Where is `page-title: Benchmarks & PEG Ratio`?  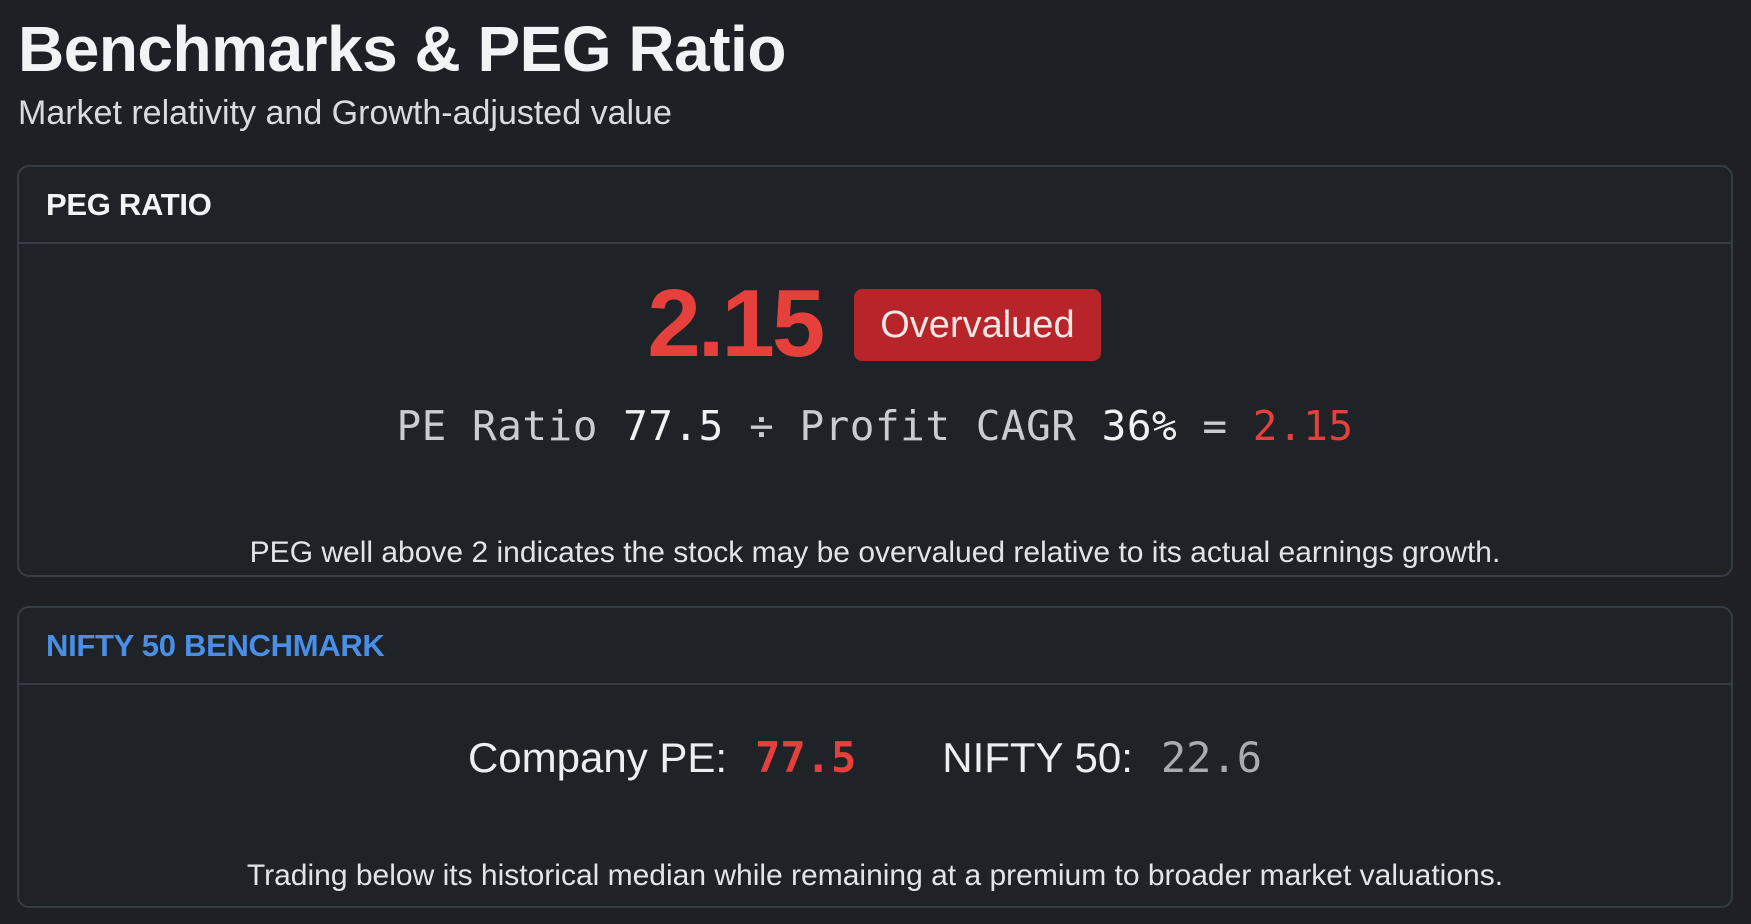 page-title: Benchmarks & PEG Ratio is located at coordinates (402, 49).